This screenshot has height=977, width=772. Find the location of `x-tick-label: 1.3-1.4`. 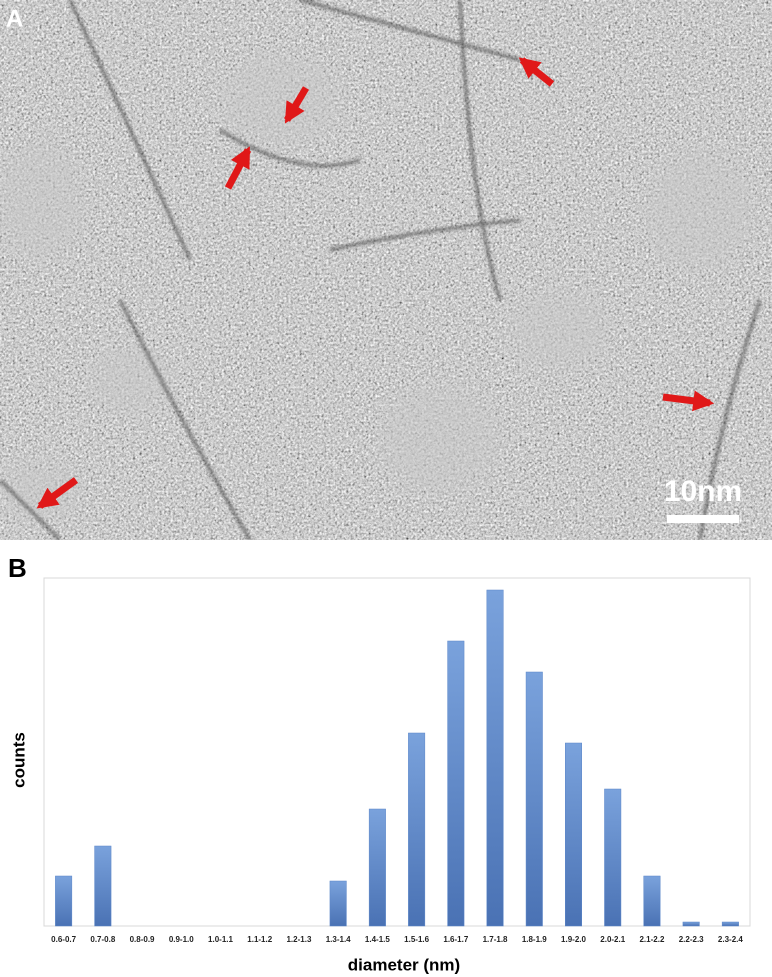

x-tick-label: 1.3-1.4 is located at coordinates (338, 939).